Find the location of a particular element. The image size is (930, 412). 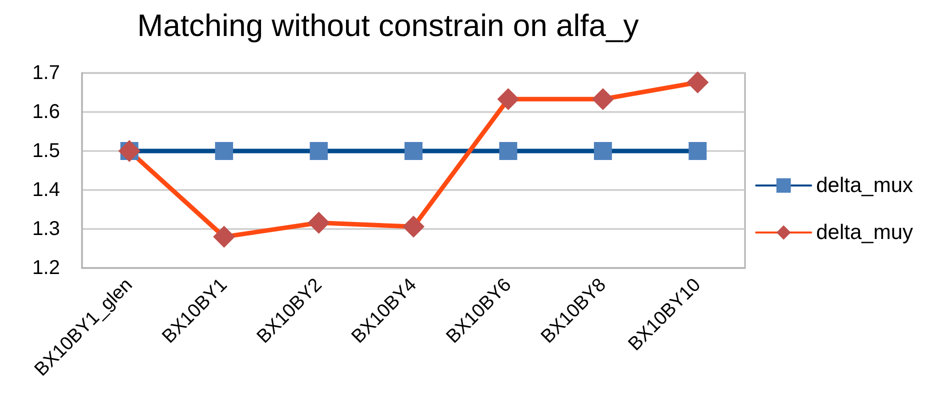

y-tick-label: 1.2 is located at coordinates (46, 268).